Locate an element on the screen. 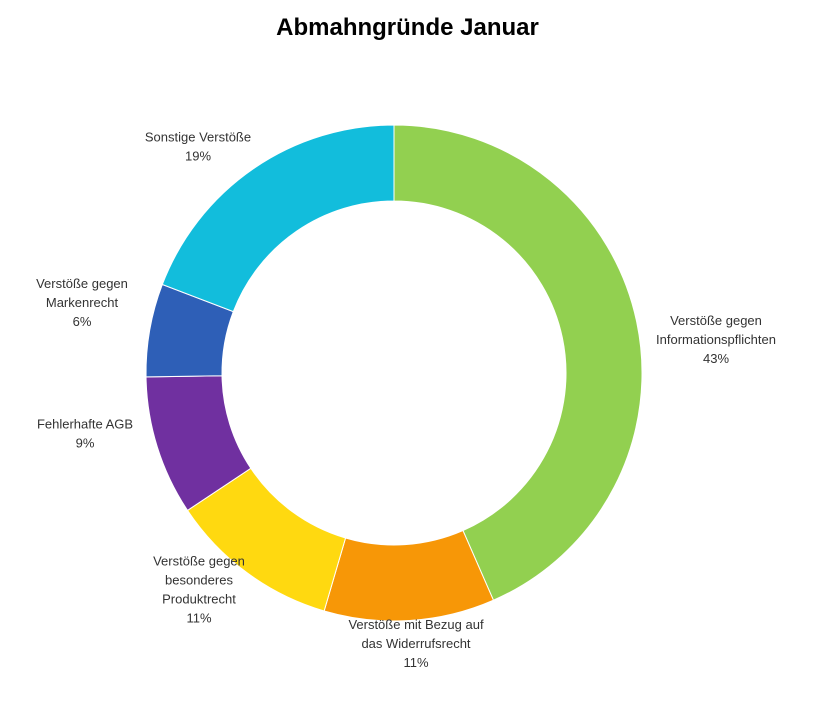  slice-value-label: 6% is located at coordinates (82, 321).